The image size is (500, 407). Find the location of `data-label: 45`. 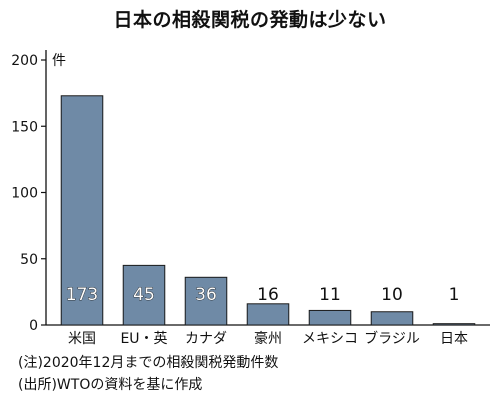

data-label: 45 is located at coordinates (144, 295).